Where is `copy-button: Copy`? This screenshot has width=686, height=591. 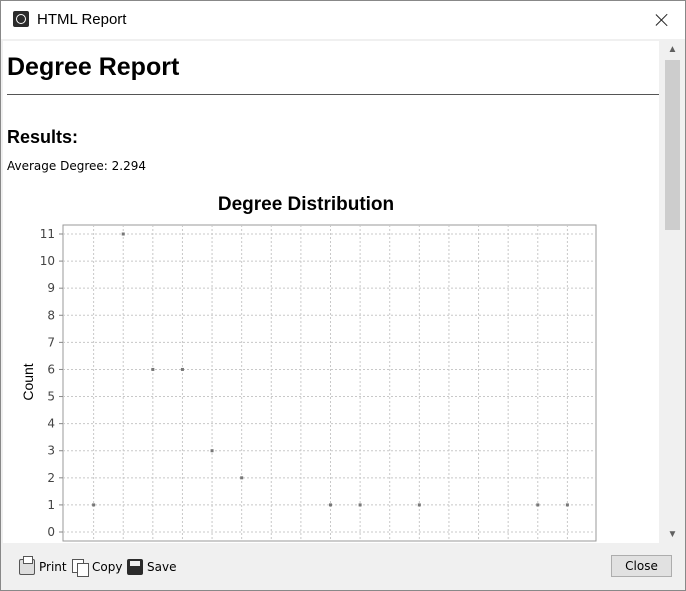
copy-button: Copy is located at coordinates (97, 567).